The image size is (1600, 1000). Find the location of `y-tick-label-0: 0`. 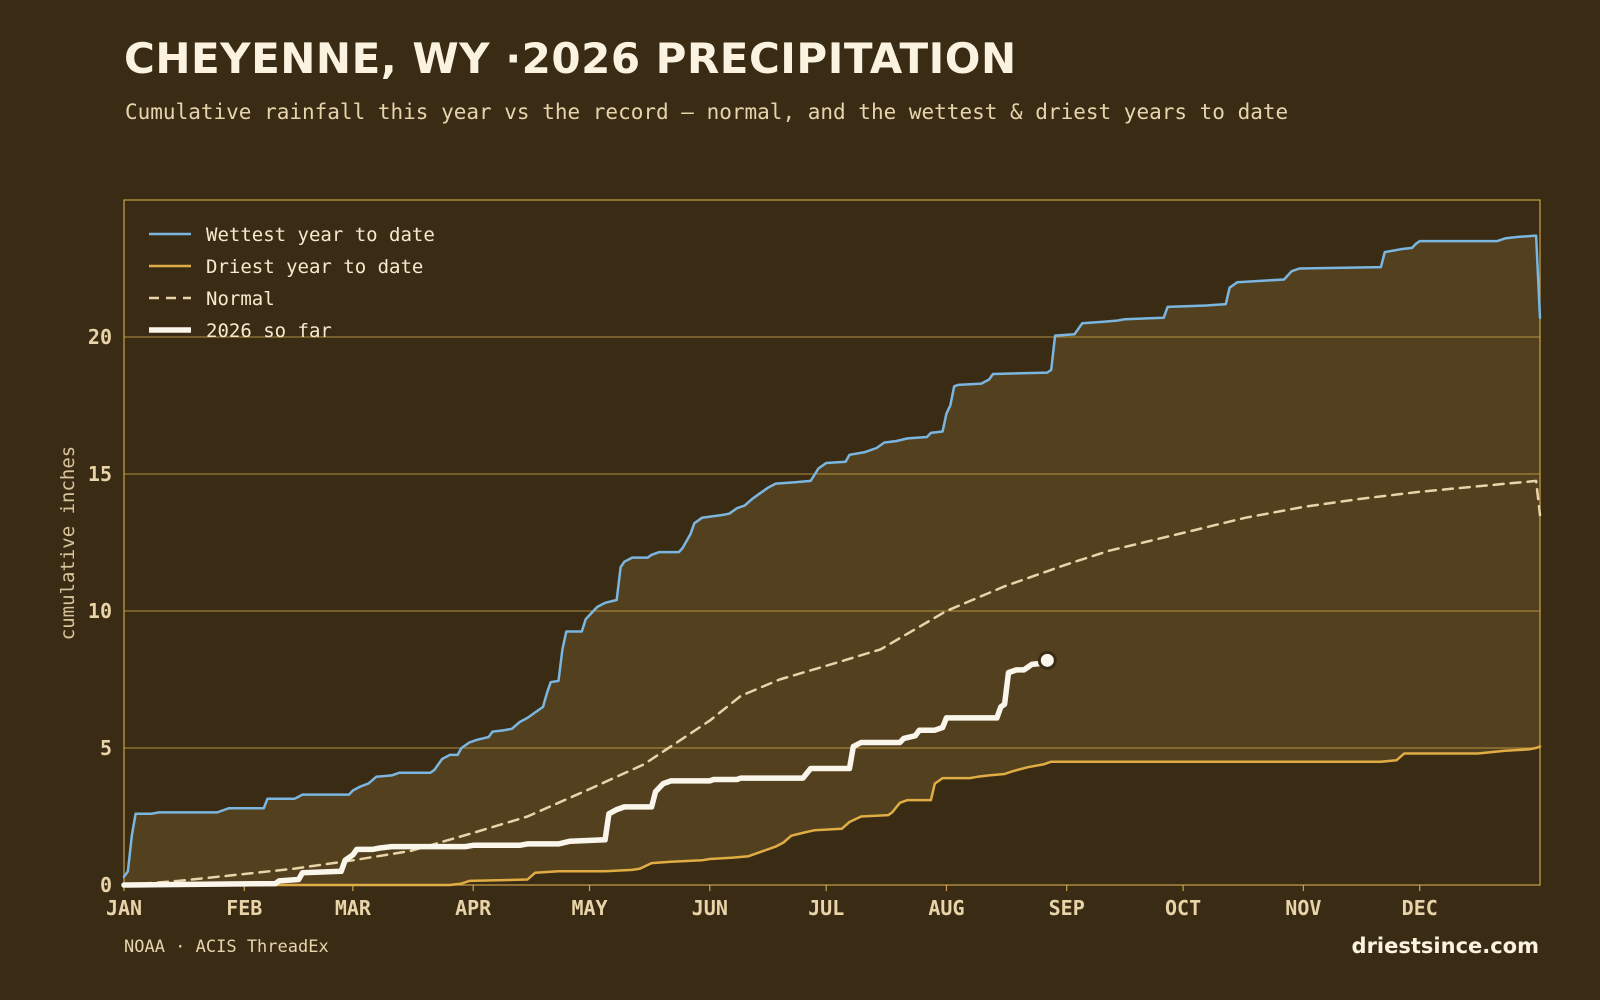

y-tick-label-0: 0 is located at coordinates (106, 885).